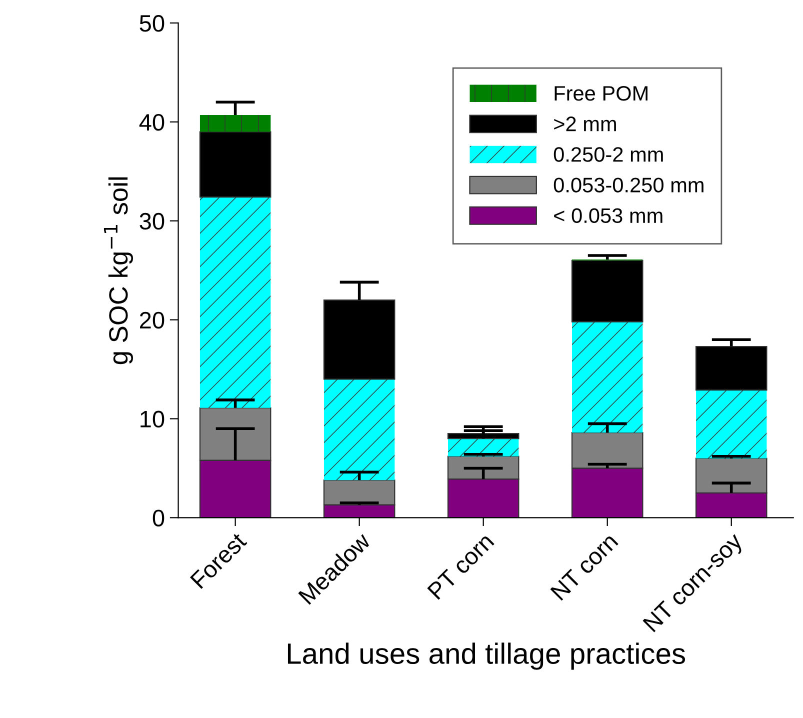 The image size is (803, 718). What do you see at coordinates (461, 566) in the screenshot?
I see `x-tick-label: PT corn` at bounding box center [461, 566].